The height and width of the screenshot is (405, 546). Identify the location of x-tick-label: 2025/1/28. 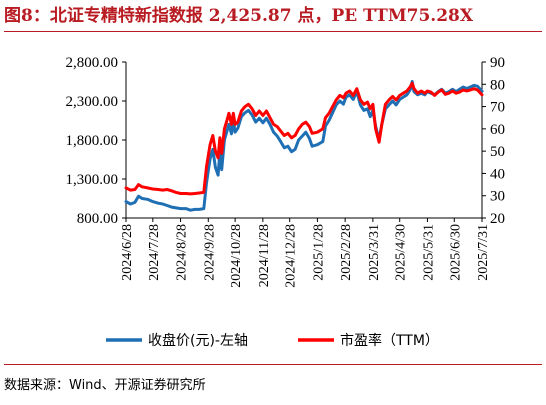
(318, 252).